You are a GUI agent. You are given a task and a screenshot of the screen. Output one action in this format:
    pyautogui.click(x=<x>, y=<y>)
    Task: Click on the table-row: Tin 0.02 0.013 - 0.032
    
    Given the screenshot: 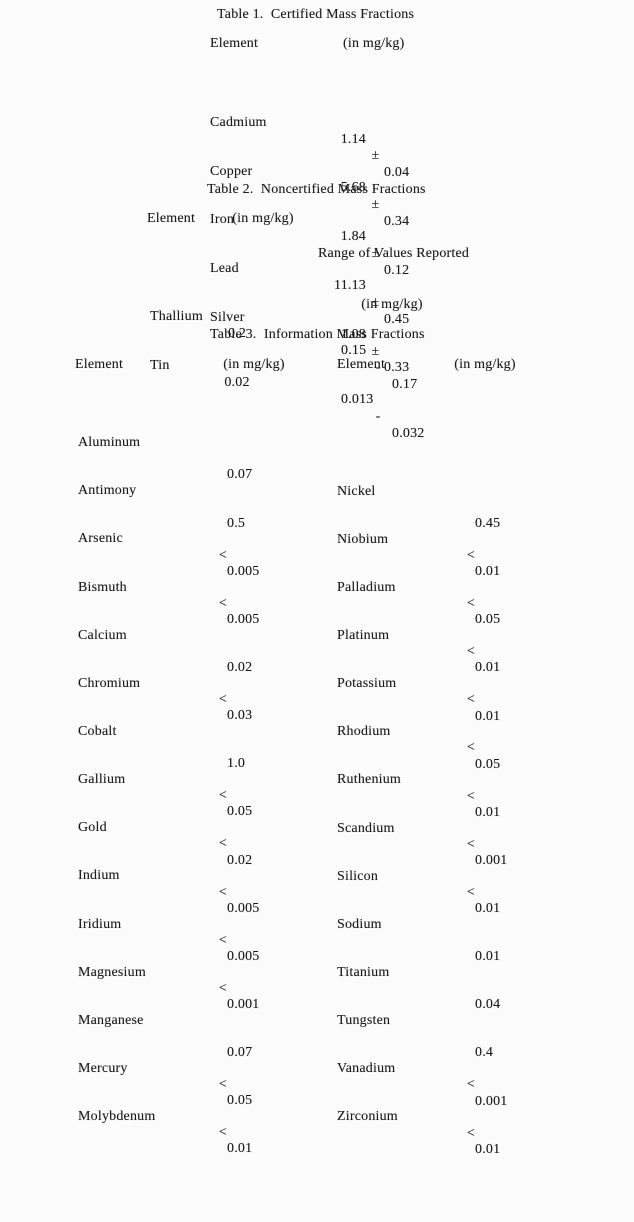 What is the action you would take?
    pyautogui.click(x=317, y=390)
    